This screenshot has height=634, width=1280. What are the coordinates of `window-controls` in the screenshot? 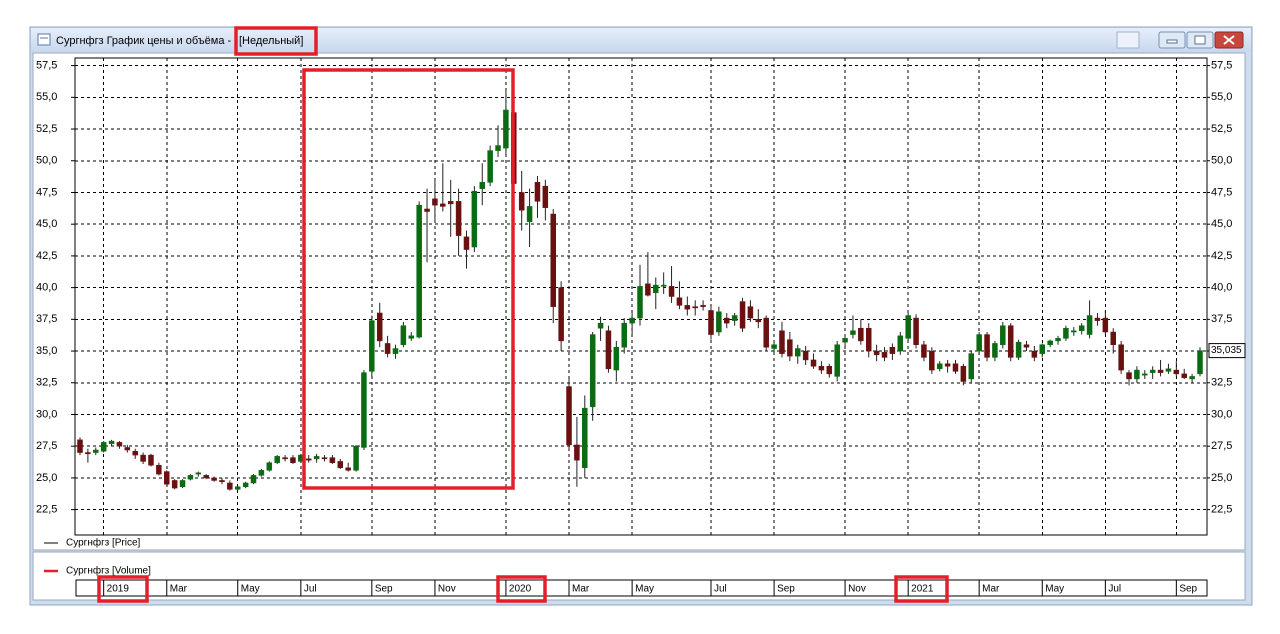 It's located at (1180, 40).